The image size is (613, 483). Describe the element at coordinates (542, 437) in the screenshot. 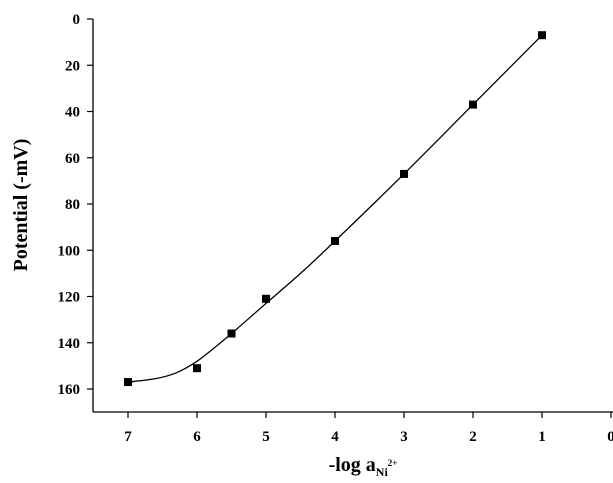

I see `x-tick-label: 1` at that location.